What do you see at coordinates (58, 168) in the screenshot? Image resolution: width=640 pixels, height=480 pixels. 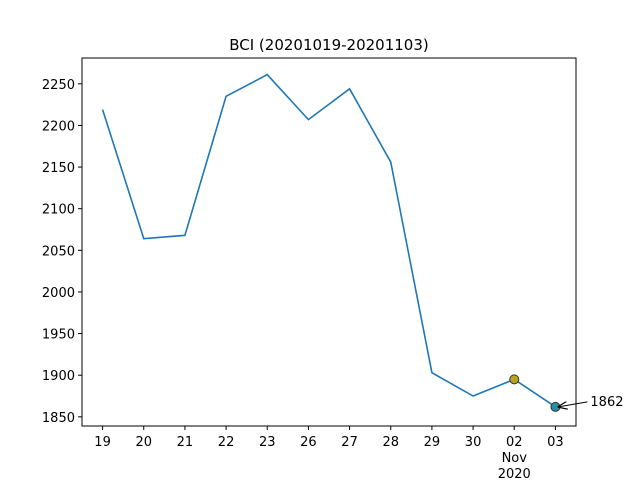 I see `y-tick-label: 2150` at bounding box center [58, 168].